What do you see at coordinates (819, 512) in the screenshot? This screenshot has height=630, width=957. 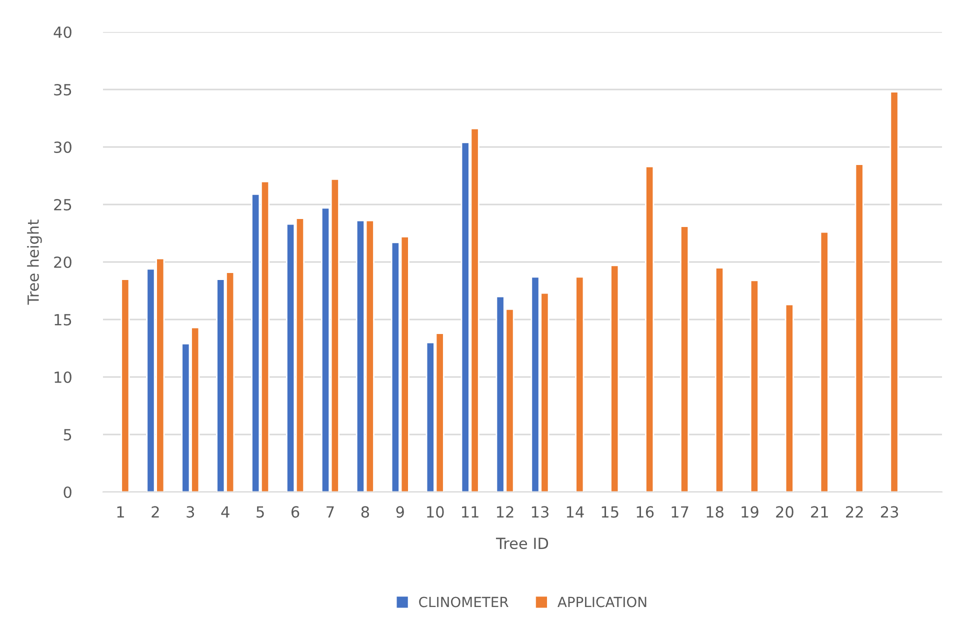 I see `x-tick-label: 21` at bounding box center [819, 512].